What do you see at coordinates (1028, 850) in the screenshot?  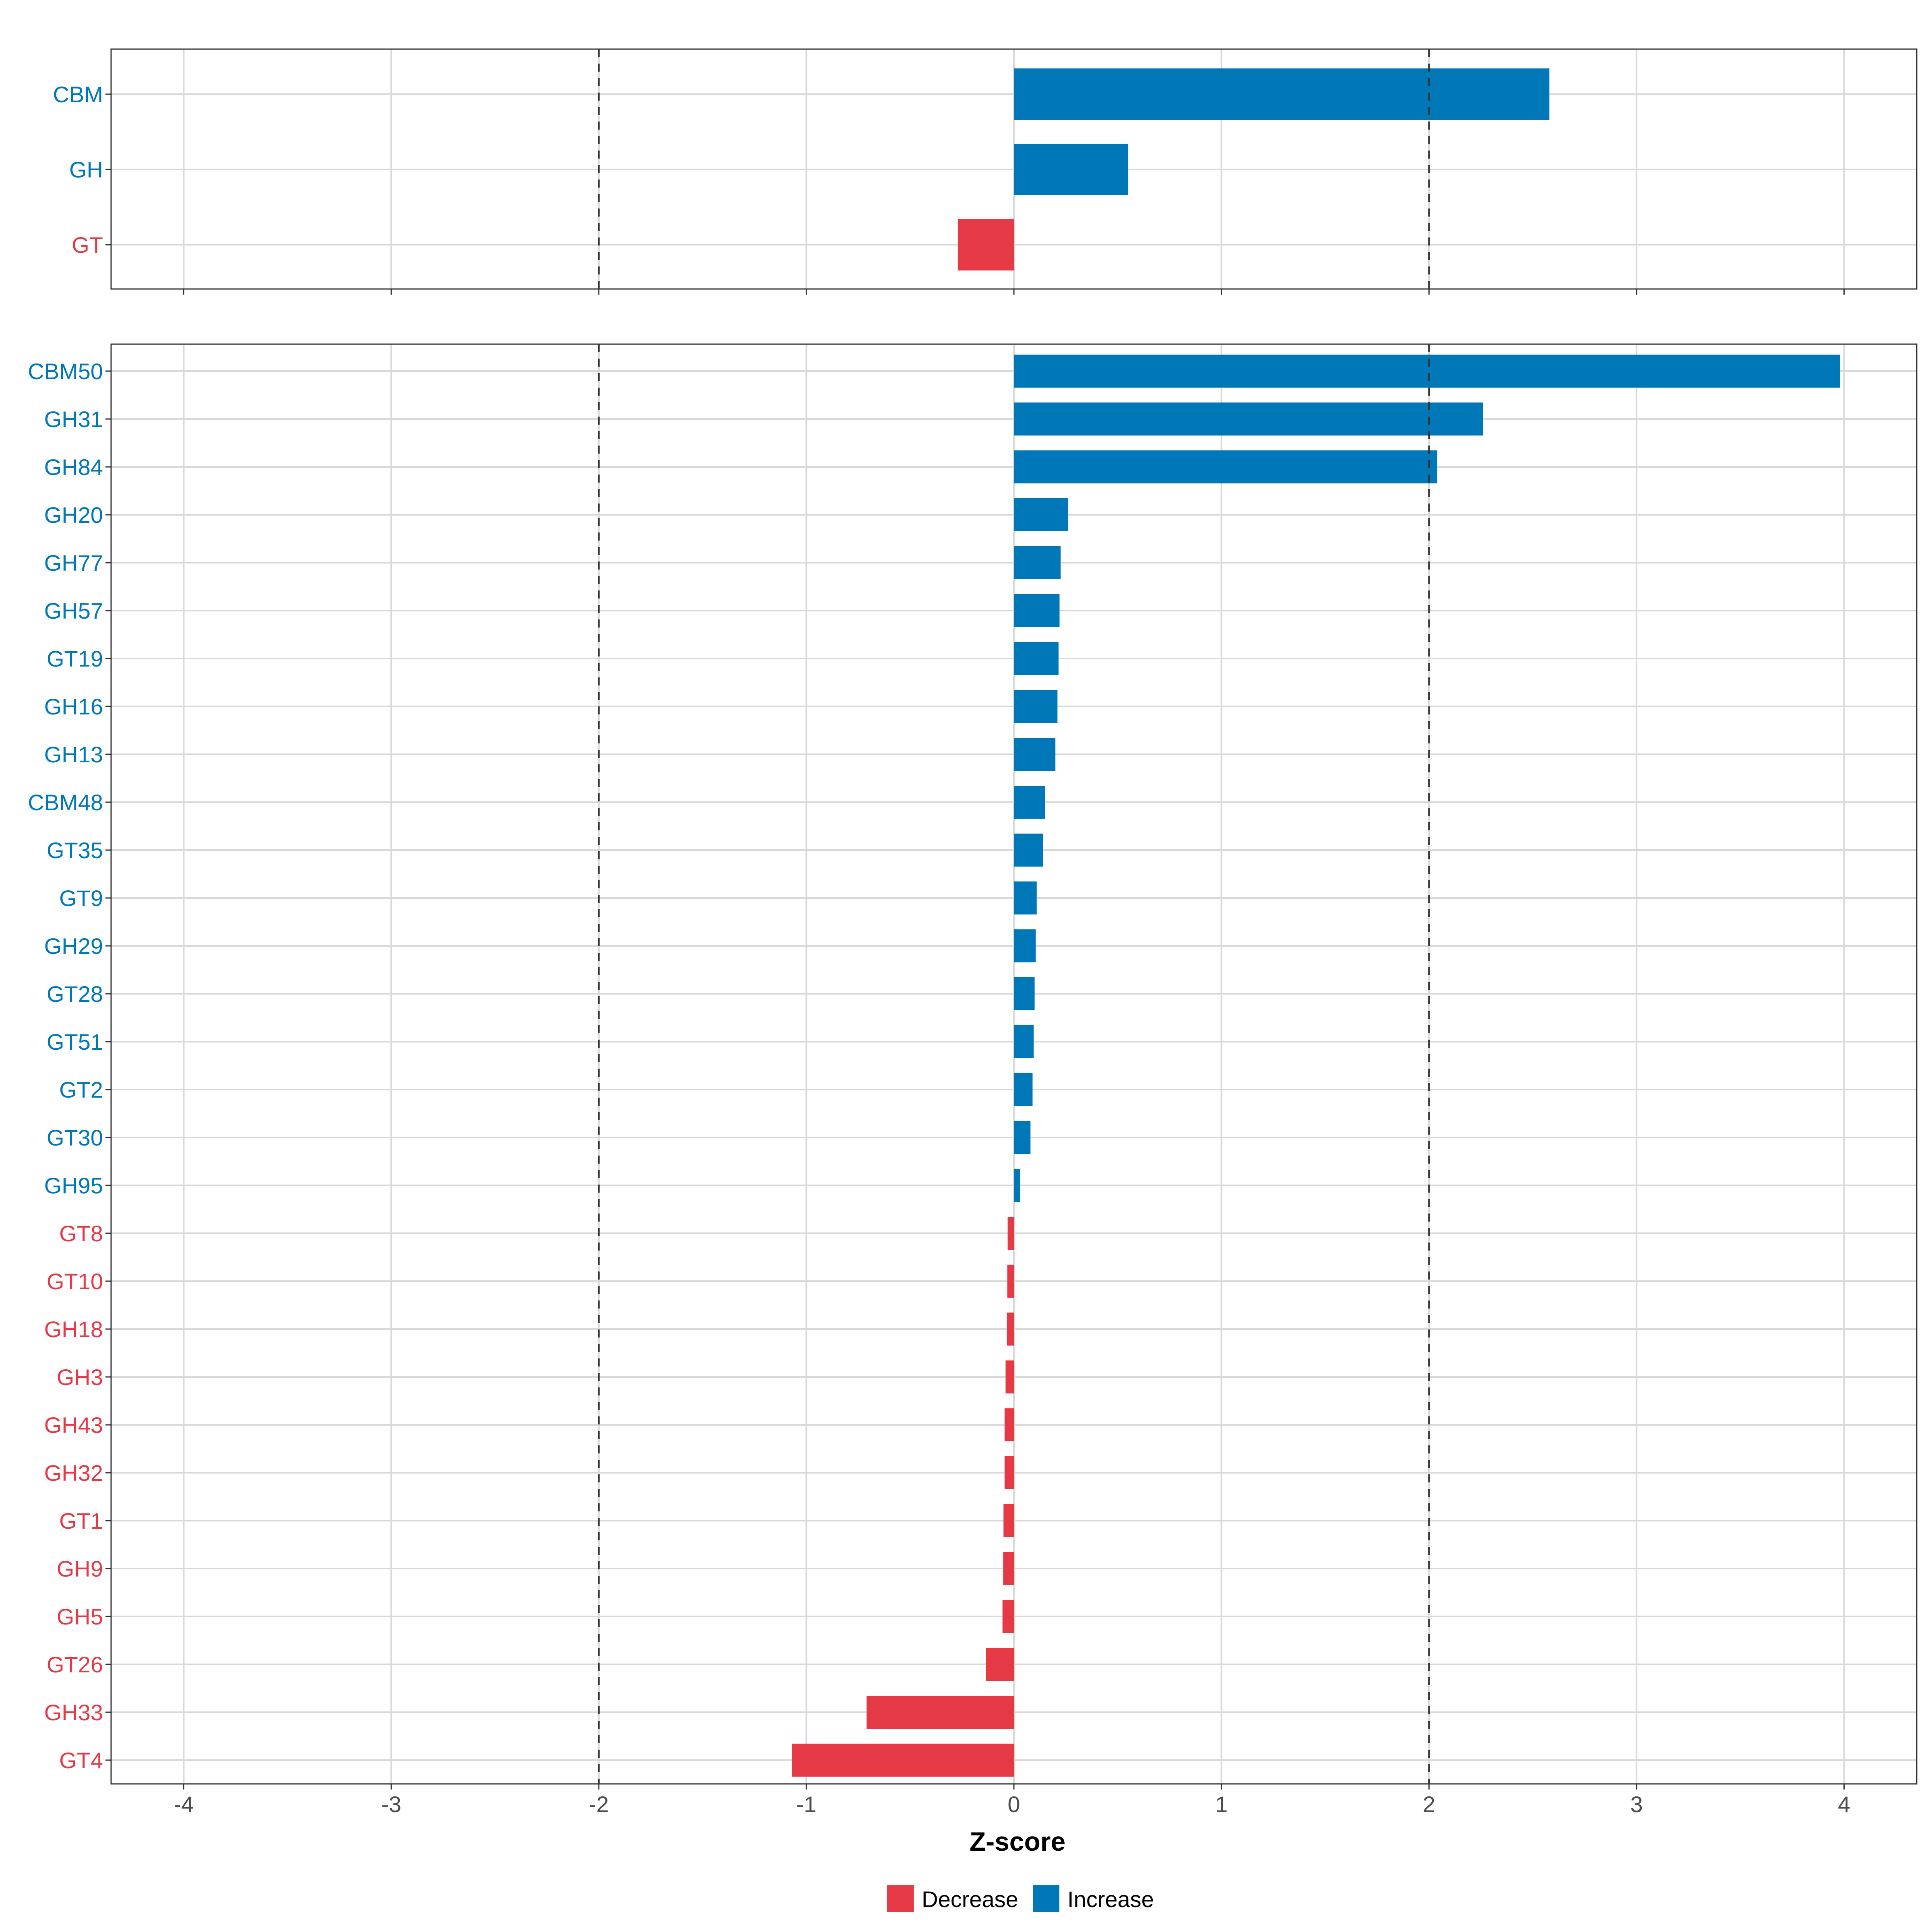 I see `bar-gt35` at bounding box center [1028, 850].